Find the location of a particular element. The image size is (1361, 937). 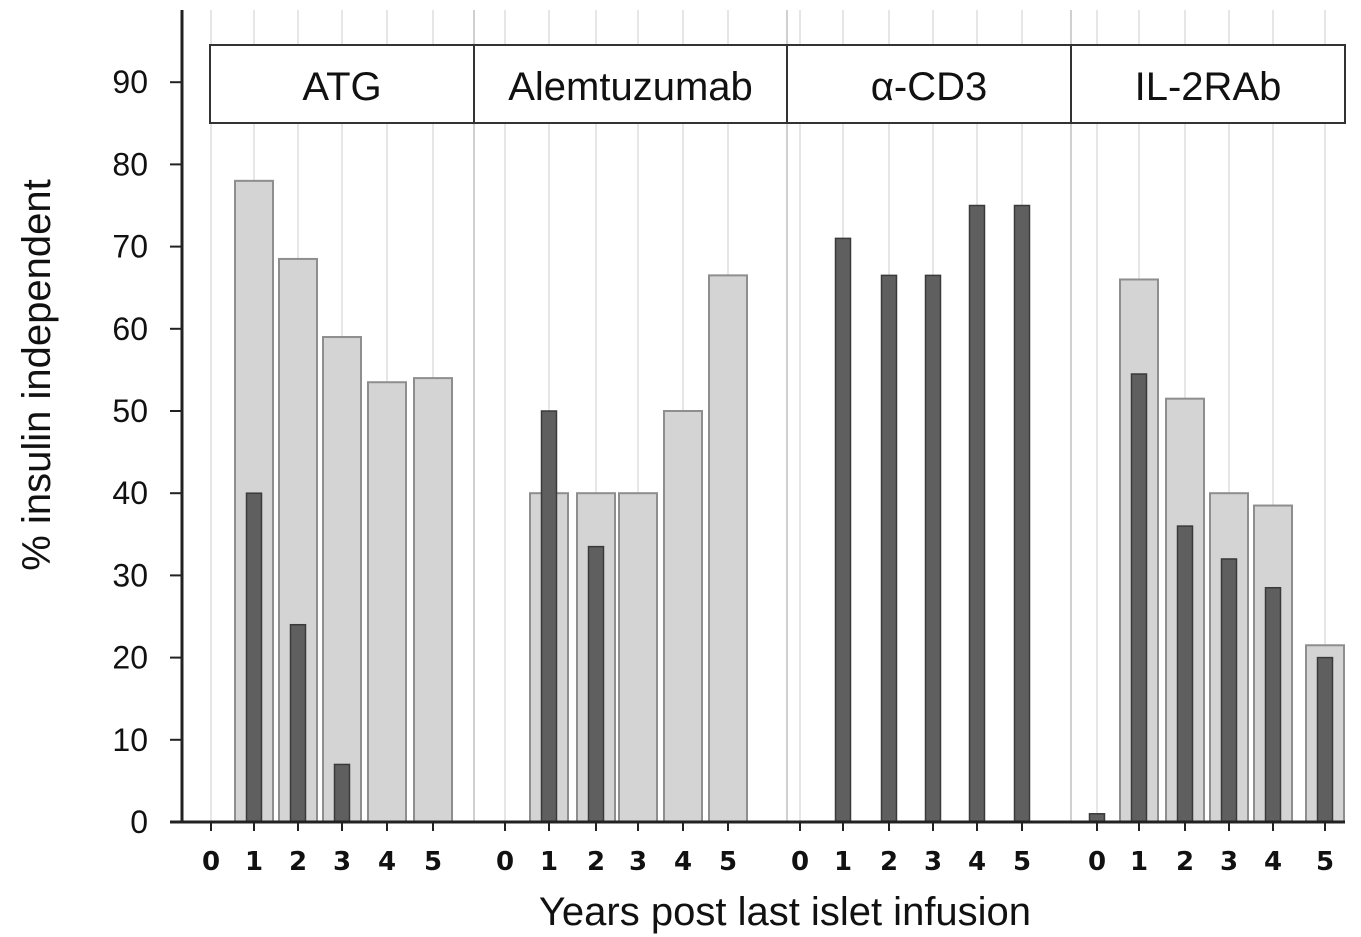

x-tick-label-1-3: 3 is located at coordinates (342, 862).